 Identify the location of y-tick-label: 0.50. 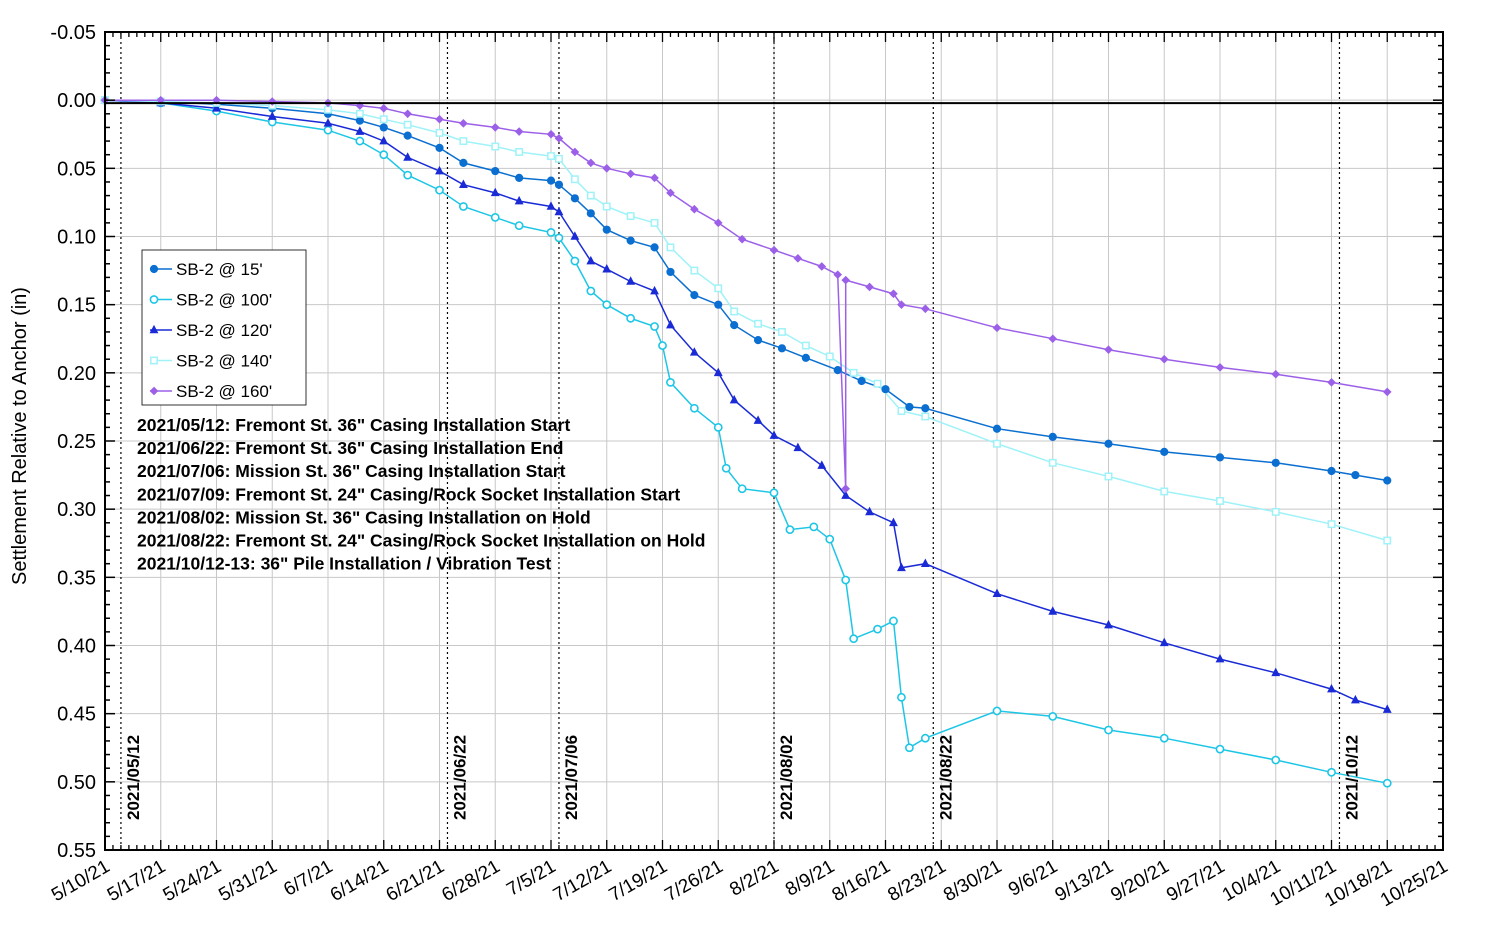
(76, 783).